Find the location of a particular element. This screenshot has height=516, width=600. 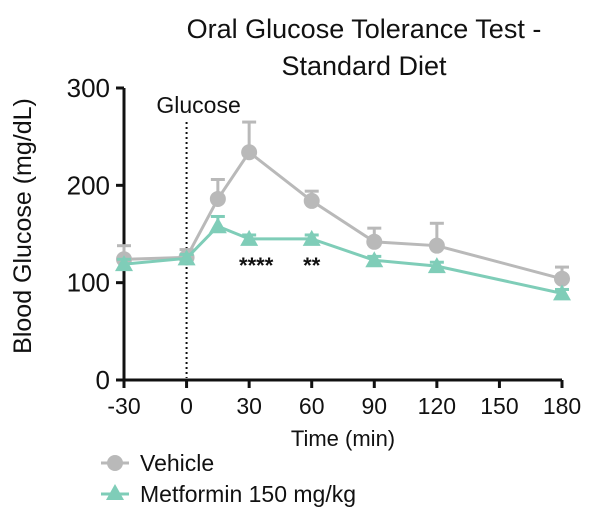

y-axis-label: Blood Glucose (mg/dL) is located at coordinates (23, 226).